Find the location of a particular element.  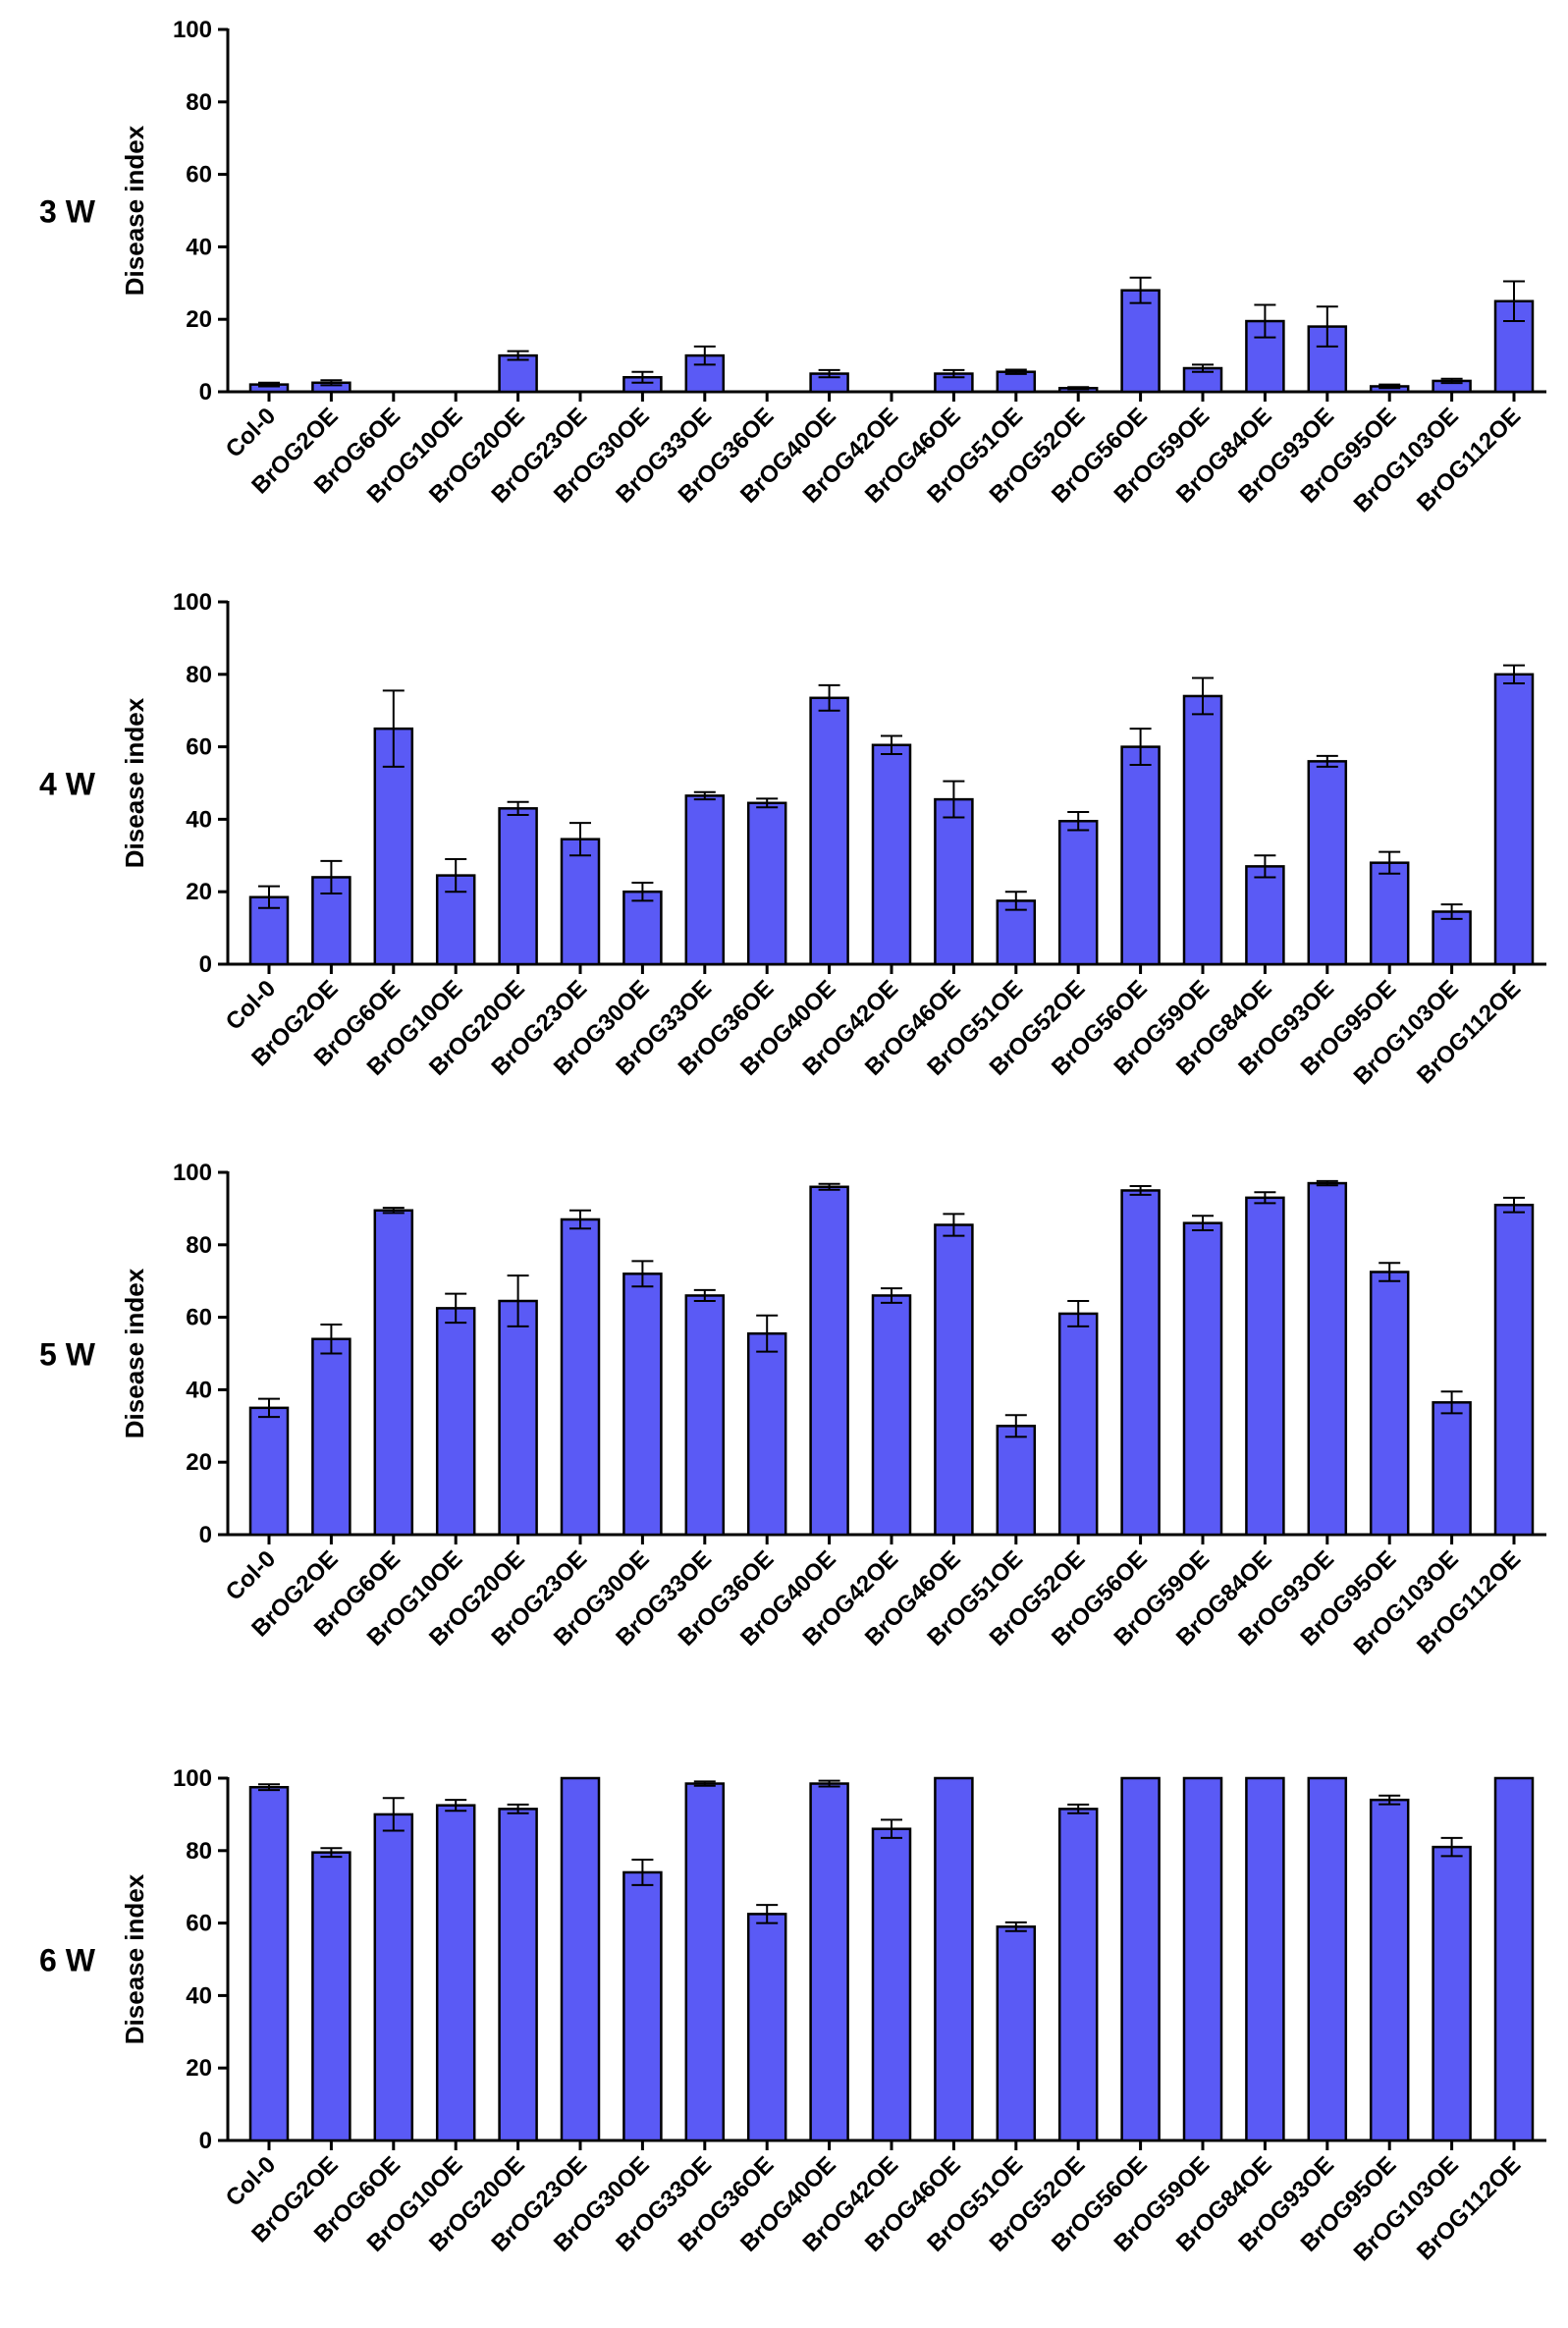

panel-label: 6 W is located at coordinates (67, 1960).